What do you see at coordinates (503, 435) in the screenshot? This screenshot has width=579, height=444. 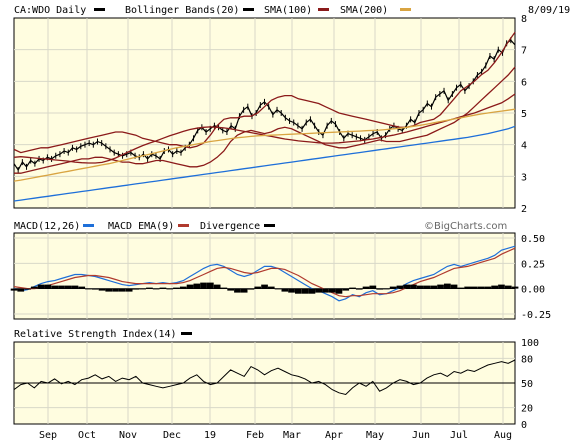 I see `month-label-11: Aug` at bounding box center [503, 435].